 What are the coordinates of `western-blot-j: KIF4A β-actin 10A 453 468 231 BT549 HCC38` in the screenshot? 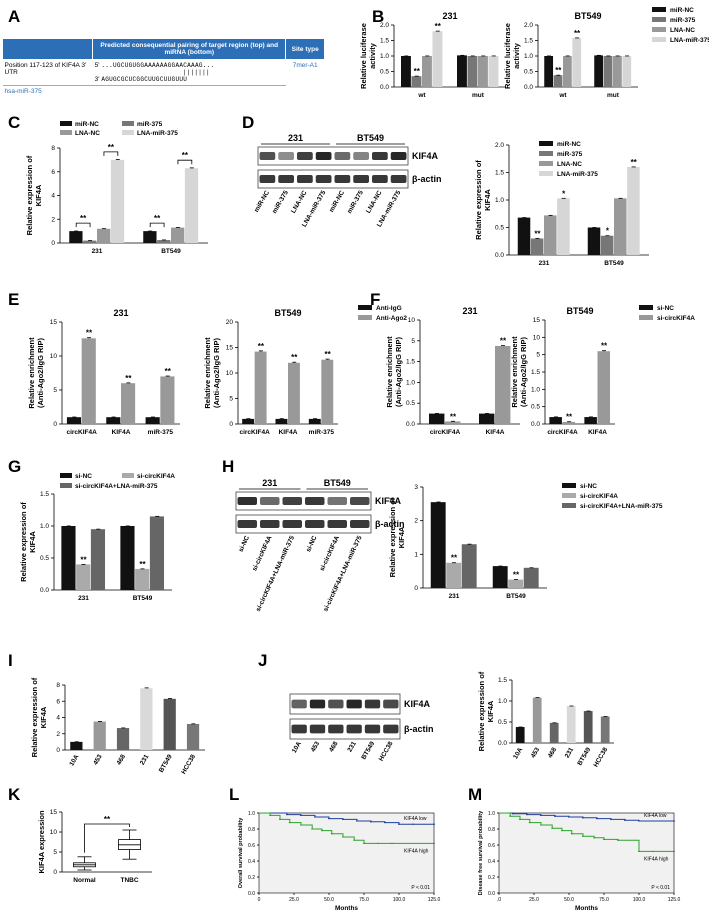 It's located at (361, 727).